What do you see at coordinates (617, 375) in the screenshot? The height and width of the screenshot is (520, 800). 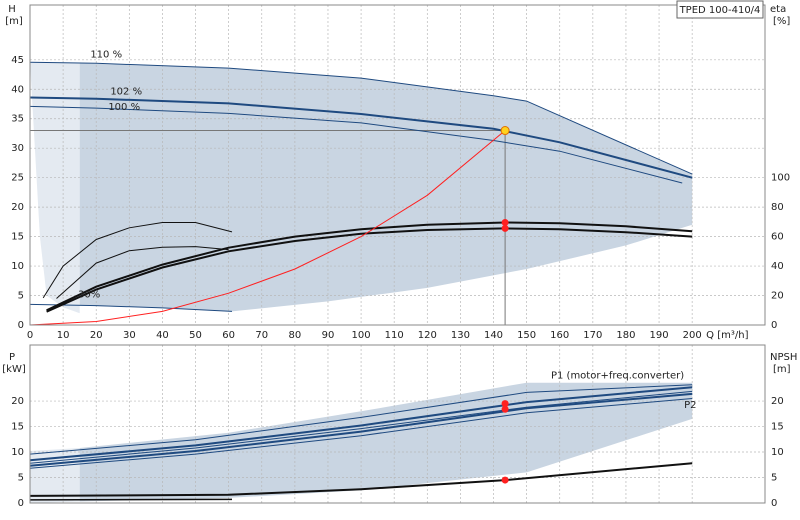 I see `curve-label: P1 (motor+freq.converter)` at bounding box center [617, 375].